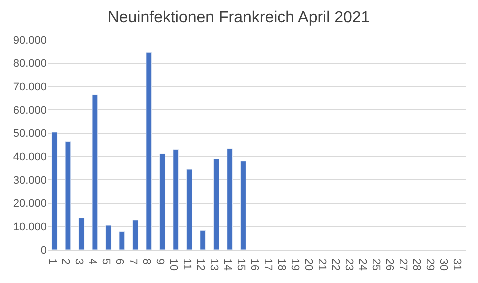 Image resolution: width=478 pixels, height=283 pixels. I want to click on y-tick-label: 90.000, so click(30, 40).